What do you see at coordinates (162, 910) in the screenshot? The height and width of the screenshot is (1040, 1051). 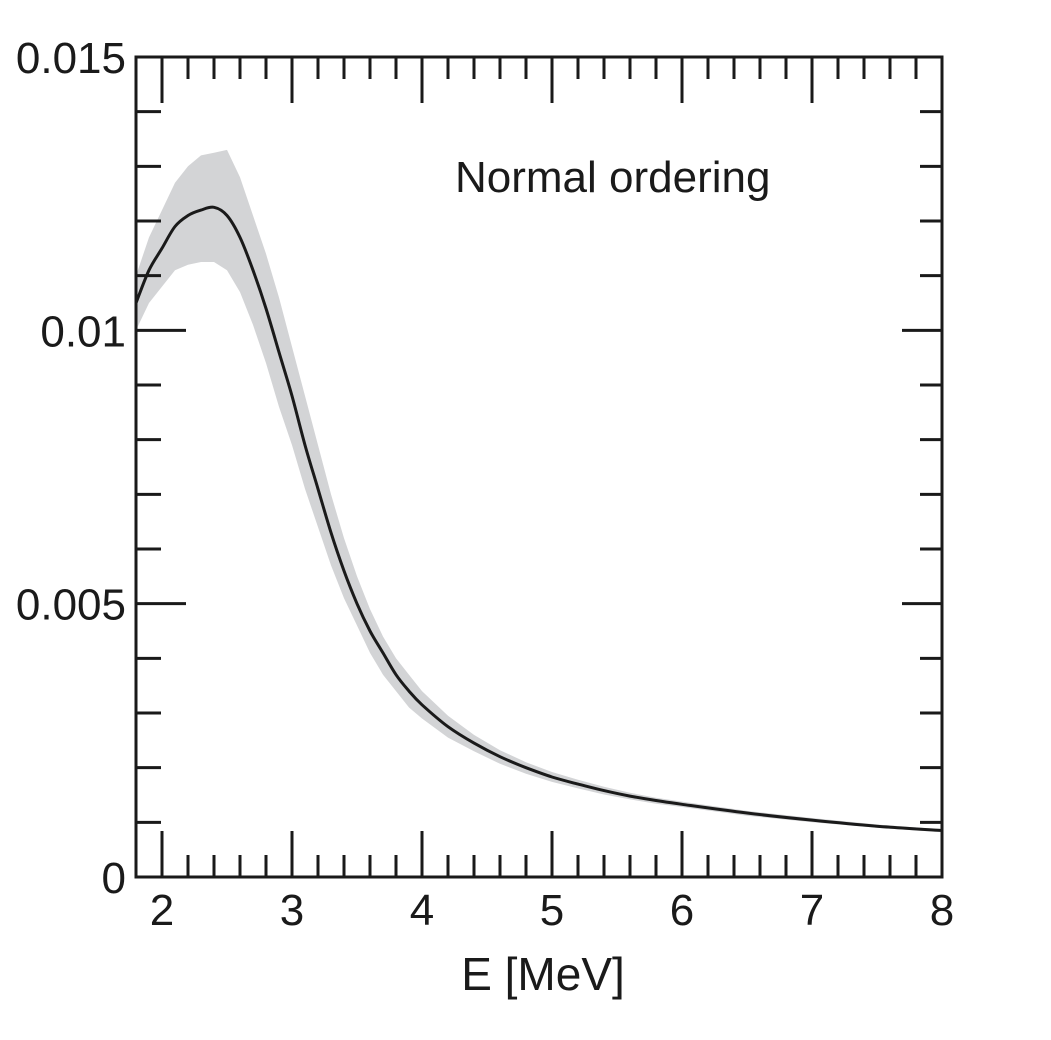 I see `x-tick-label: 2` at bounding box center [162, 910].